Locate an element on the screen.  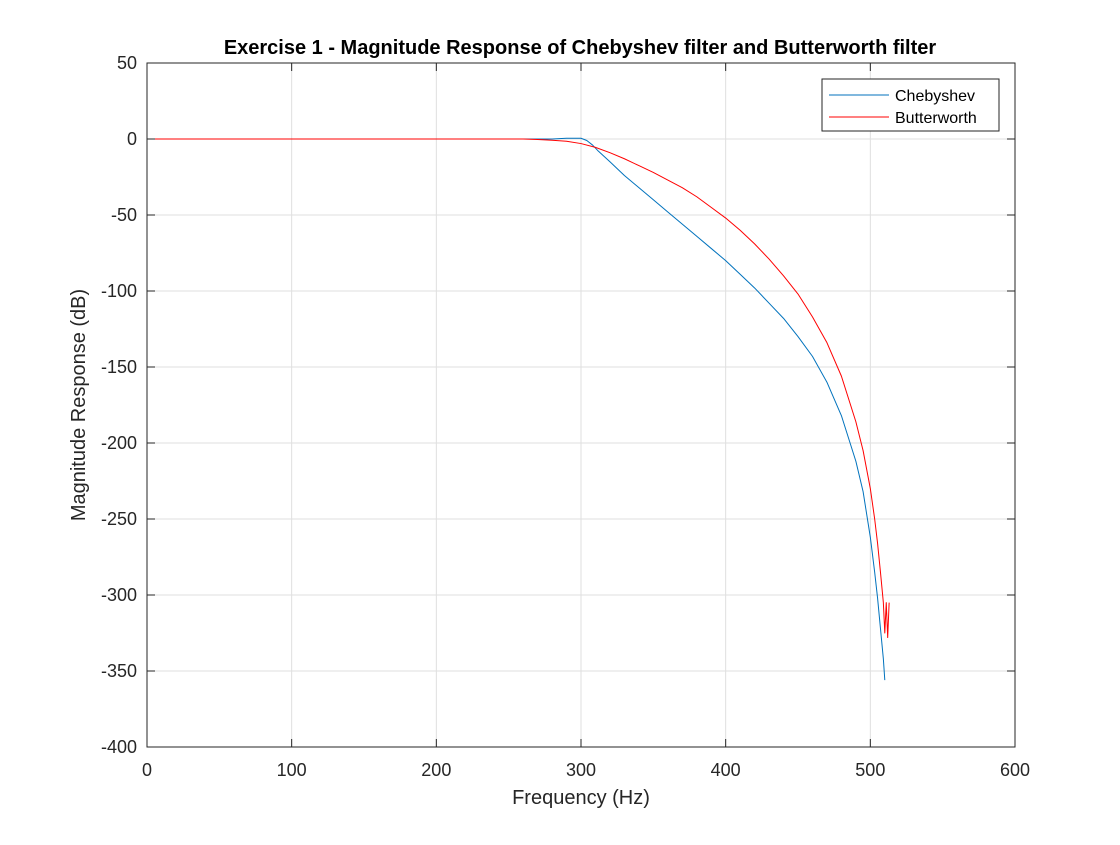
y-tick-label: 0 is located at coordinates (132, 139).